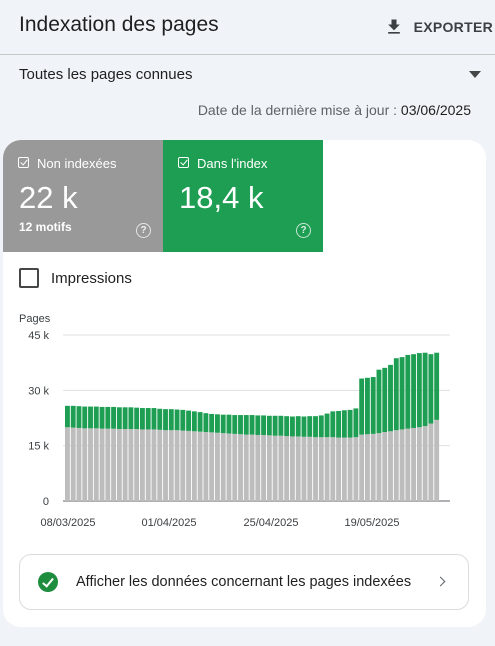 Image resolution: width=495 pixels, height=646 pixels. What do you see at coordinates (119, 24) in the screenshot?
I see `page-title: Indexation des pages` at bounding box center [119, 24].